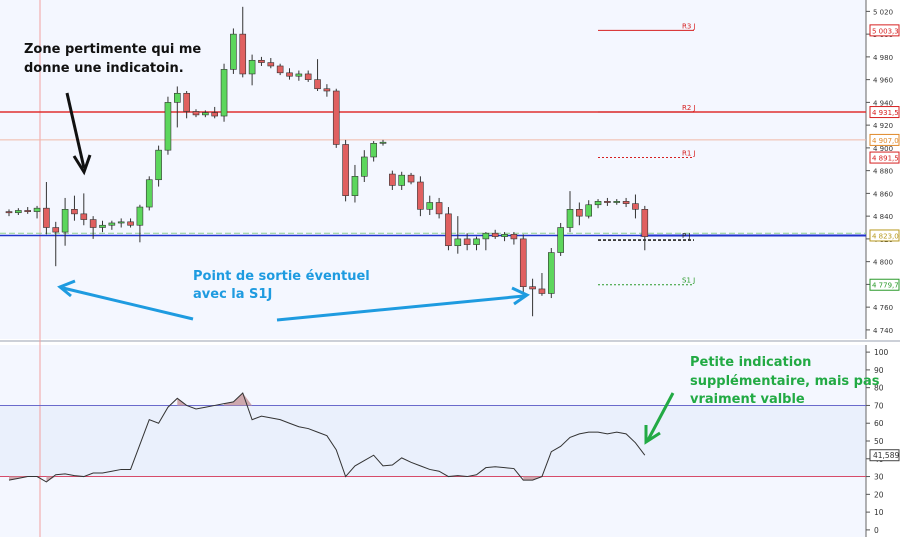 This screenshot has width=900, height=541. What do you see at coordinates (883, 331) in the screenshot?
I see `price-tick-label: 4 740` at bounding box center [883, 331].